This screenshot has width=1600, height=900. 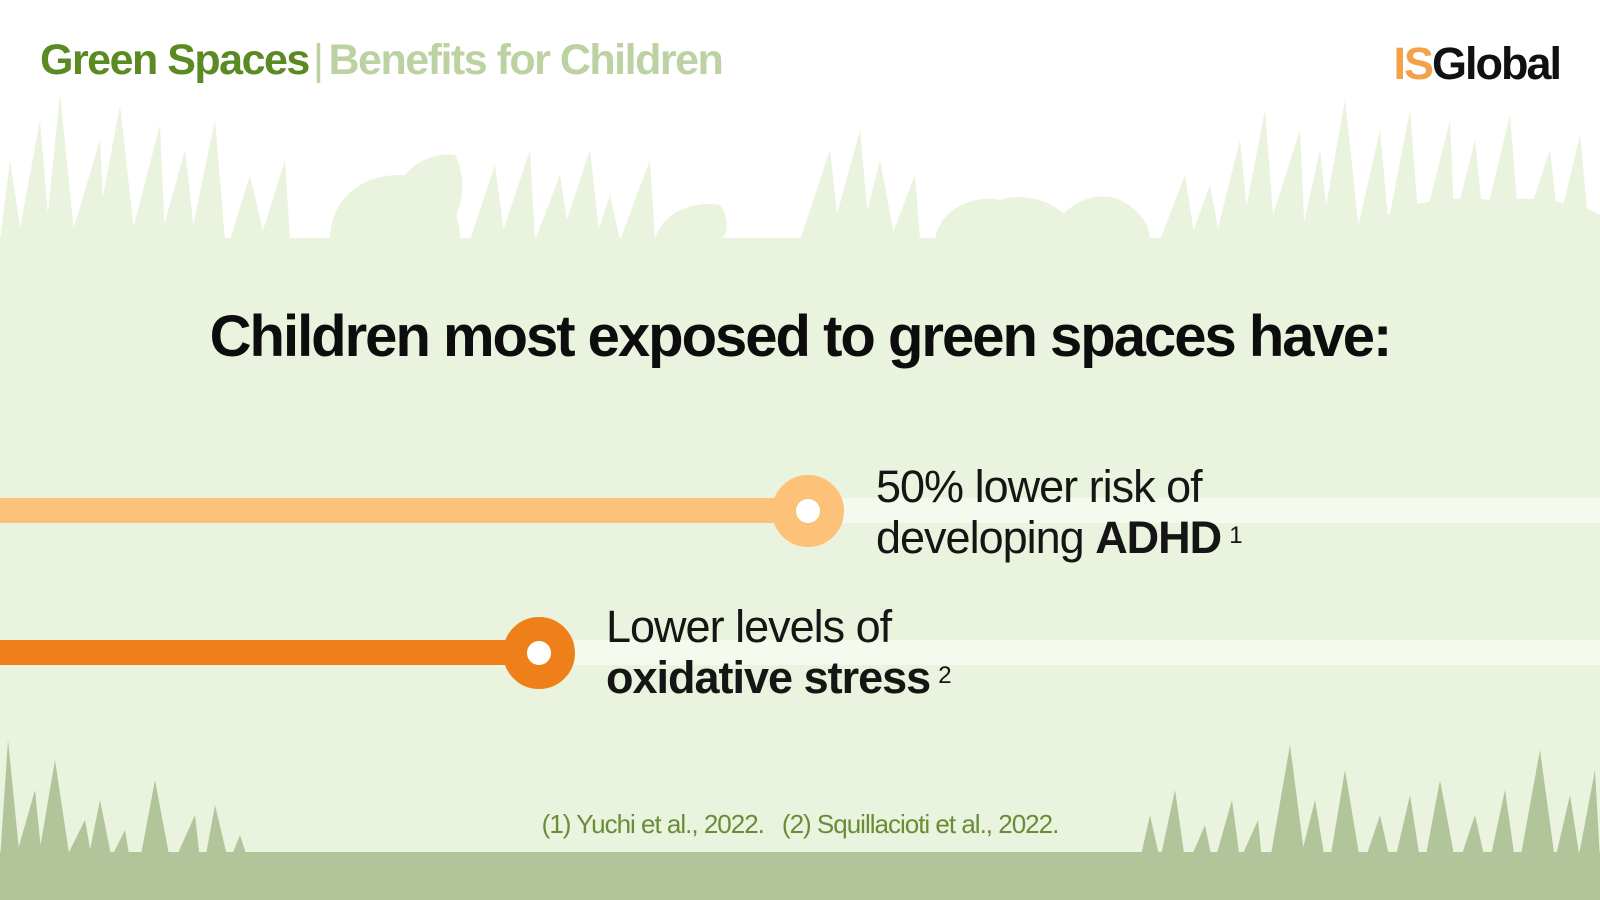 I want to click on fact-2-line2: oxidative stress 2, so click(x=779, y=677).